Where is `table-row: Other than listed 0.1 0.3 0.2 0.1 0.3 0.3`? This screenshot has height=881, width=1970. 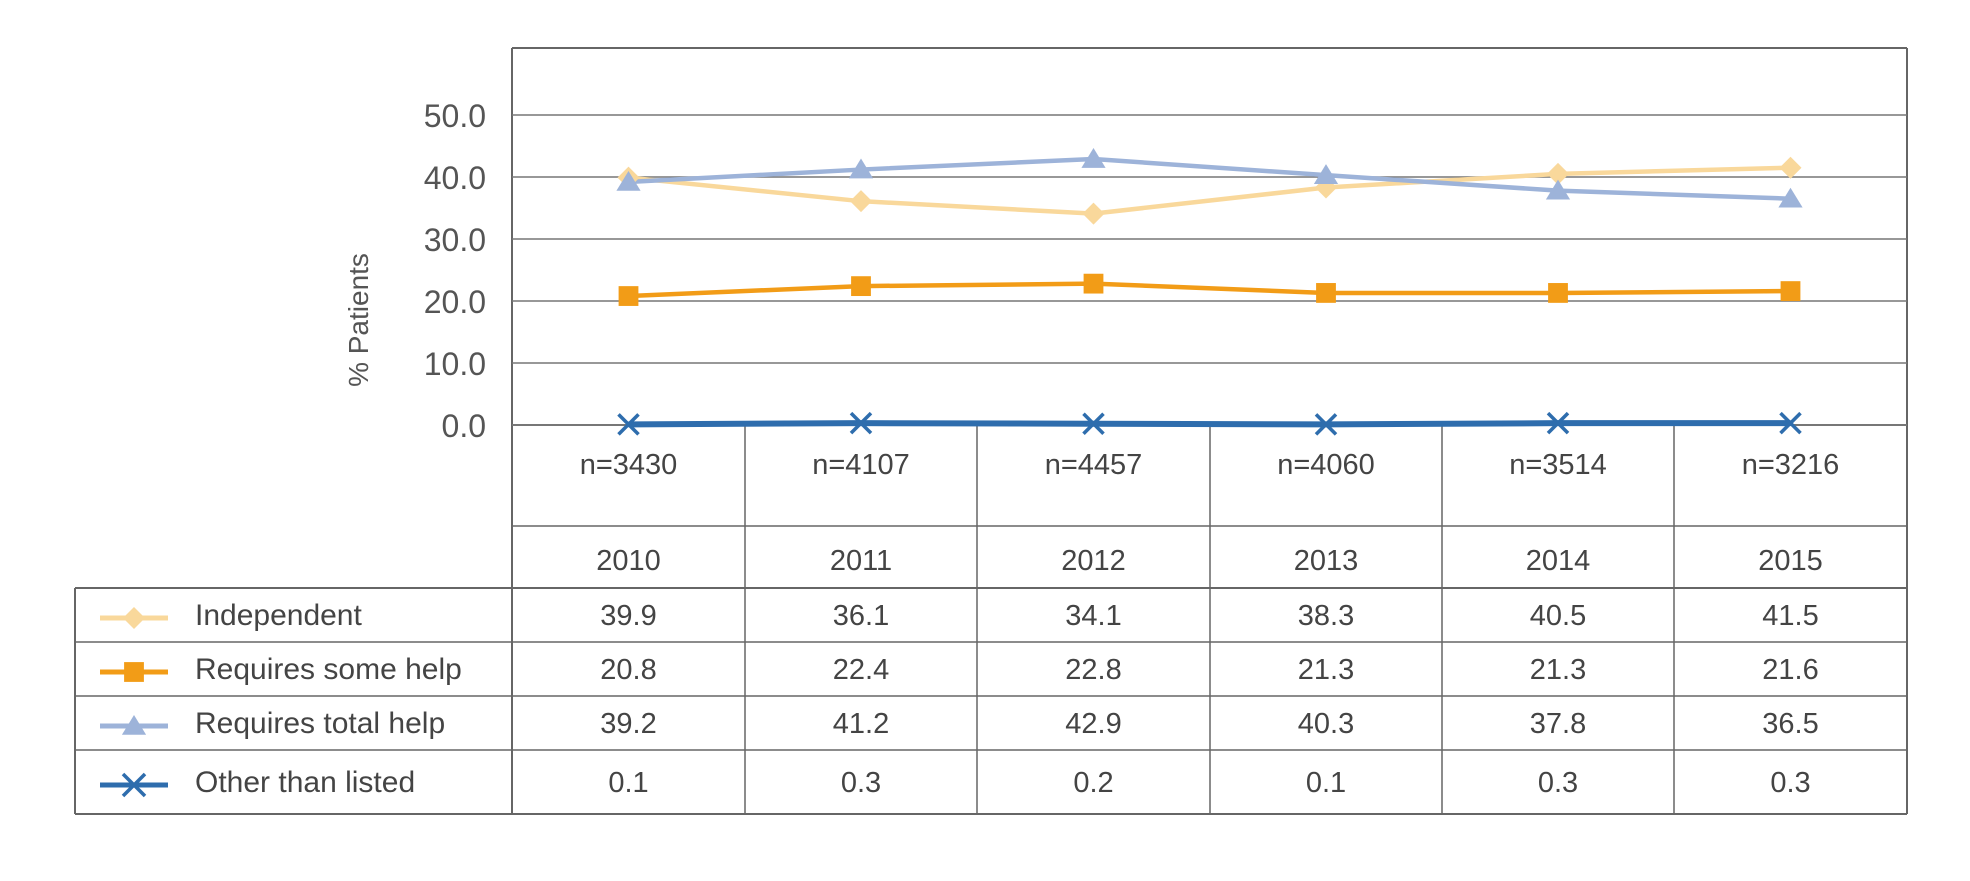 table-row: Other than listed 0.1 0.3 0.2 0.1 0.3 0.3 is located at coordinates (955, 782).